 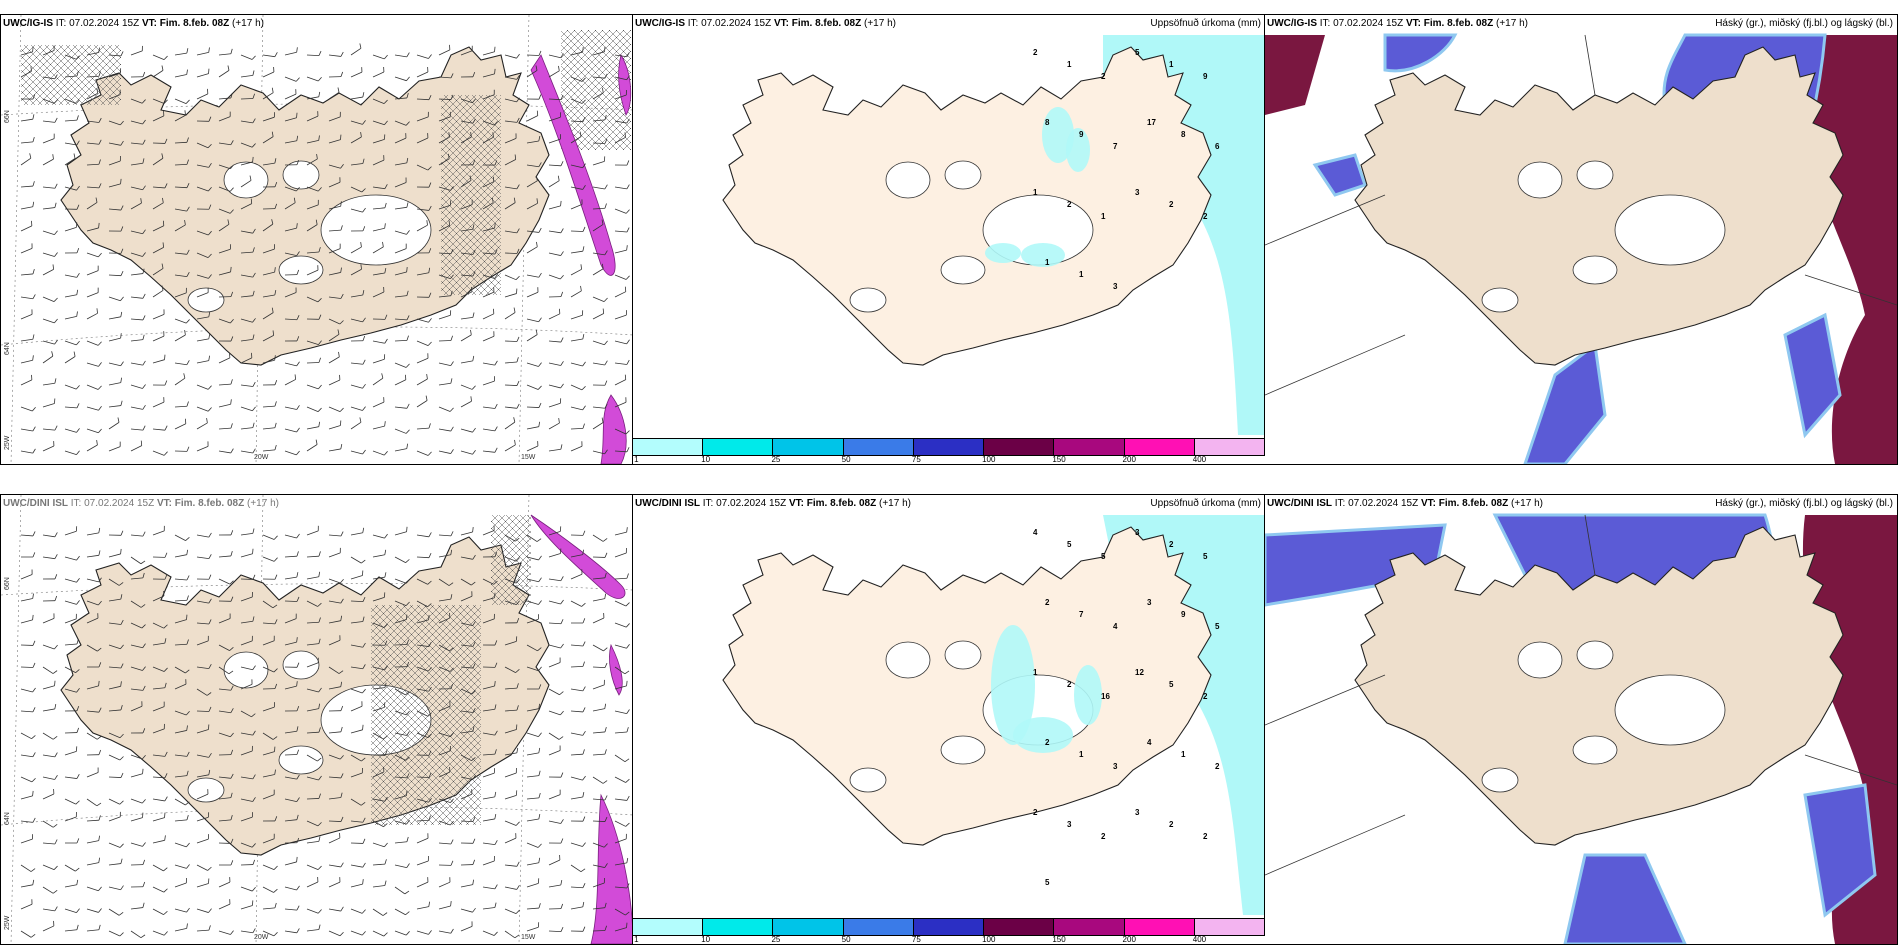 What do you see at coordinates (7, 442) in the screenshot?
I see `lon-label-25w: 25W` at bounding box center [7, 442].